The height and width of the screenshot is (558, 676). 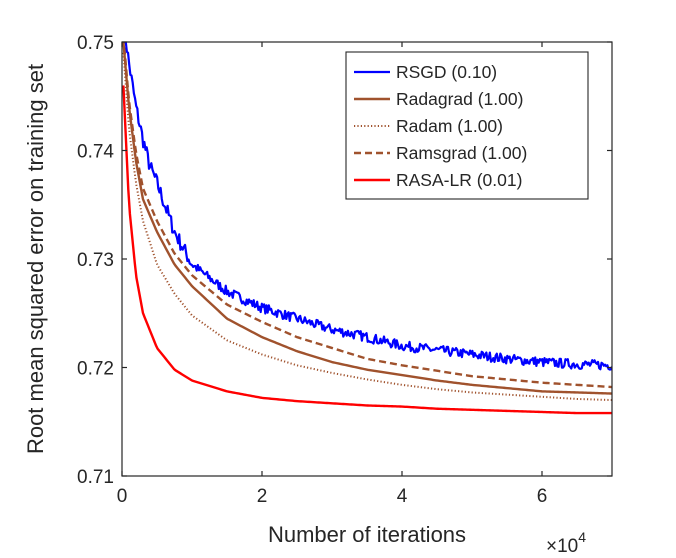 I want to click on y-tick-label: 0.72, so click(x=95, y=369).